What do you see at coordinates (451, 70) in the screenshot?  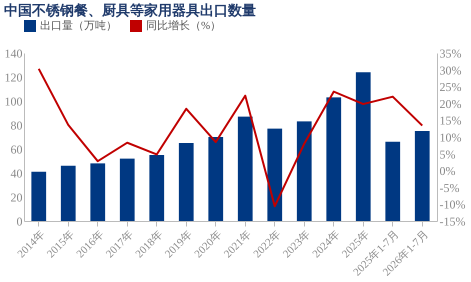 I see `y2-tick-label: 30%` at bounding box center [451, 70].